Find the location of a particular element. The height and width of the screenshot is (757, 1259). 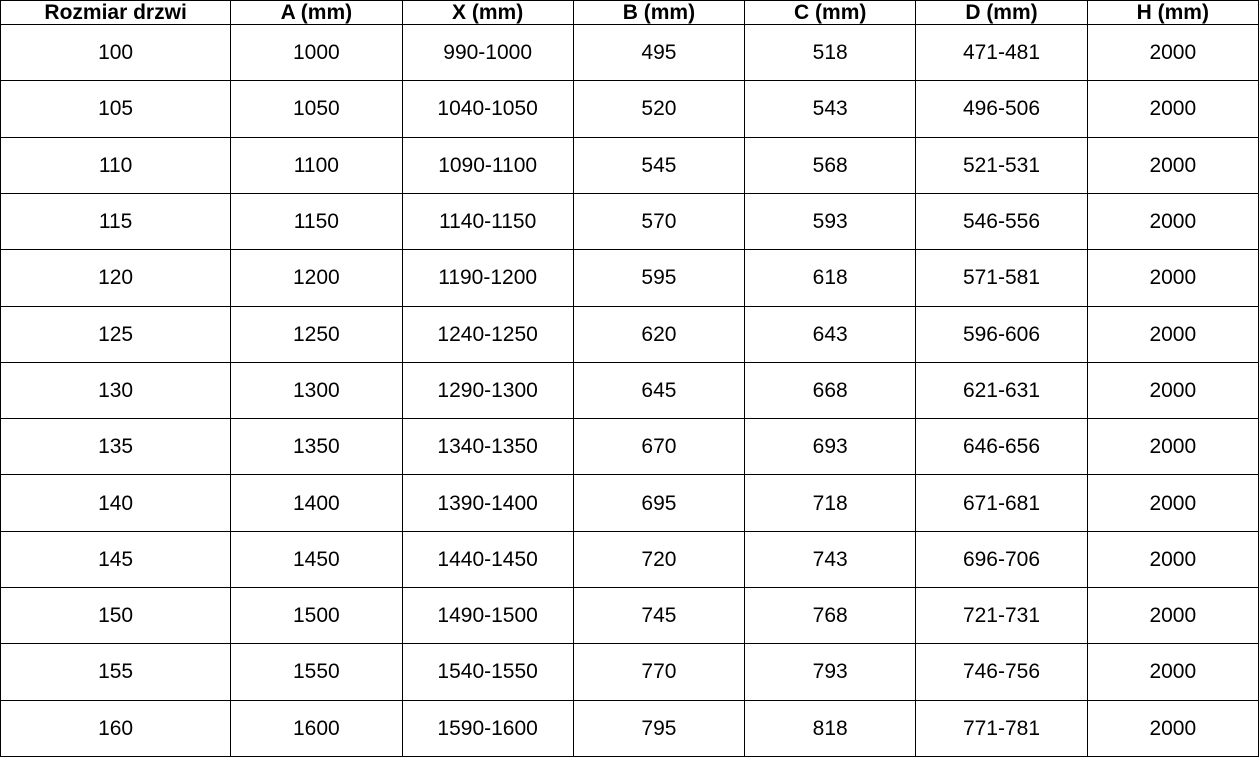

table-row: 100 1000 990-1000 495 518 471-481 2000 is located at coordinates (629, 53).